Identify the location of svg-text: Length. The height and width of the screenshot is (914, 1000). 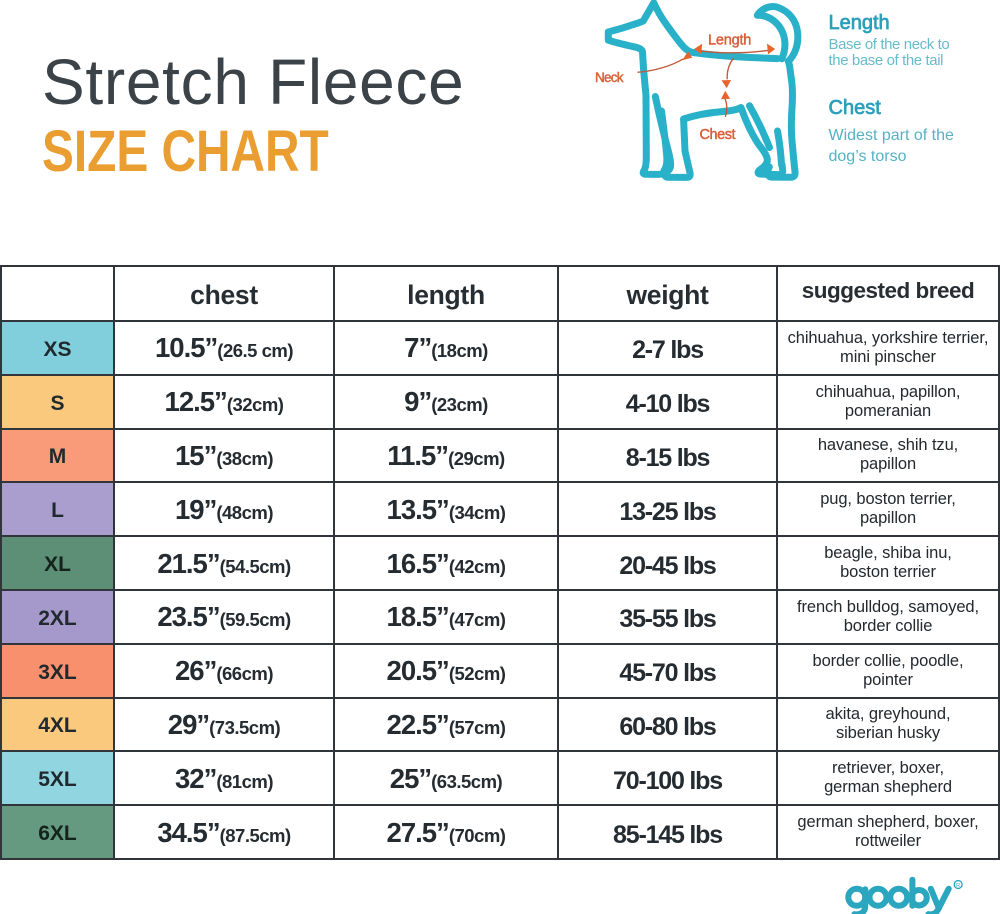
(729, 41).